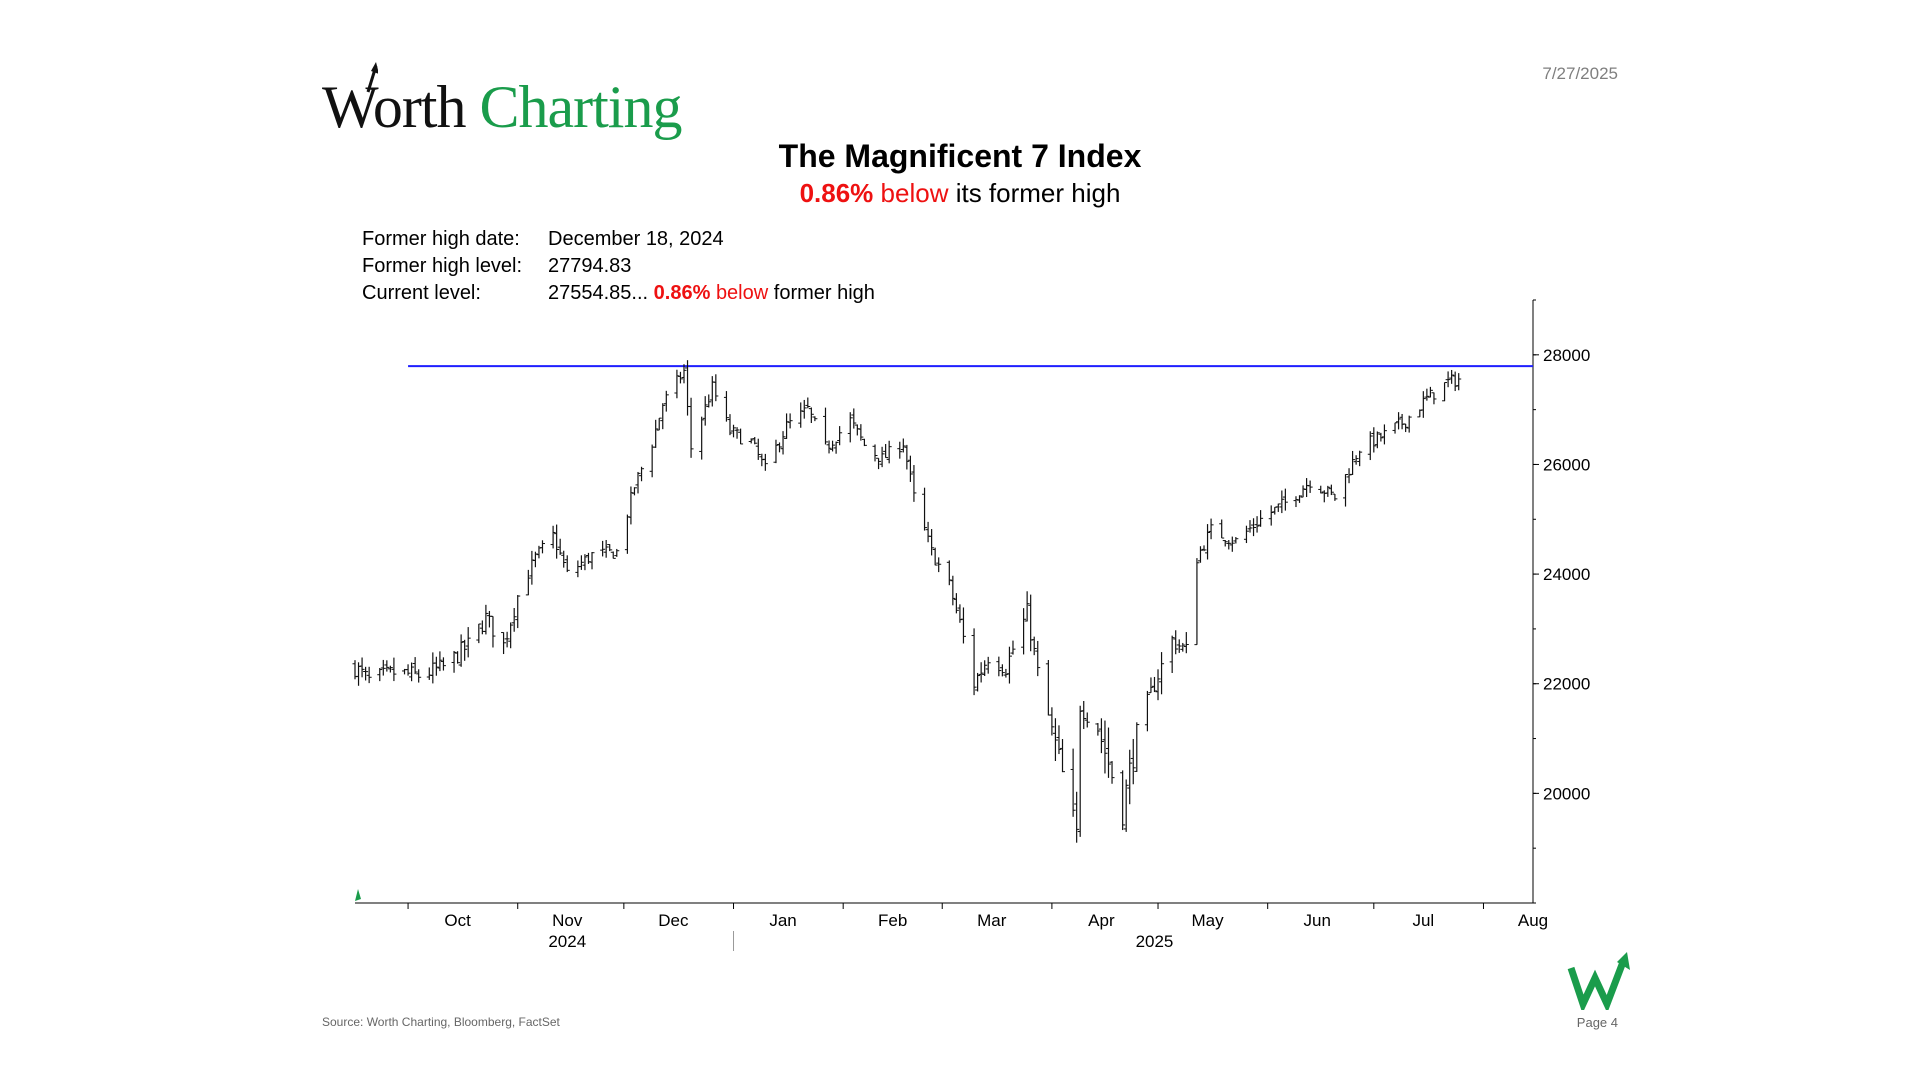 This screenshot has height=1080, width=1920. Describe the element at coordinates (421, 293) in the screenshot. I see `current-level-label: Current level:` at that location.